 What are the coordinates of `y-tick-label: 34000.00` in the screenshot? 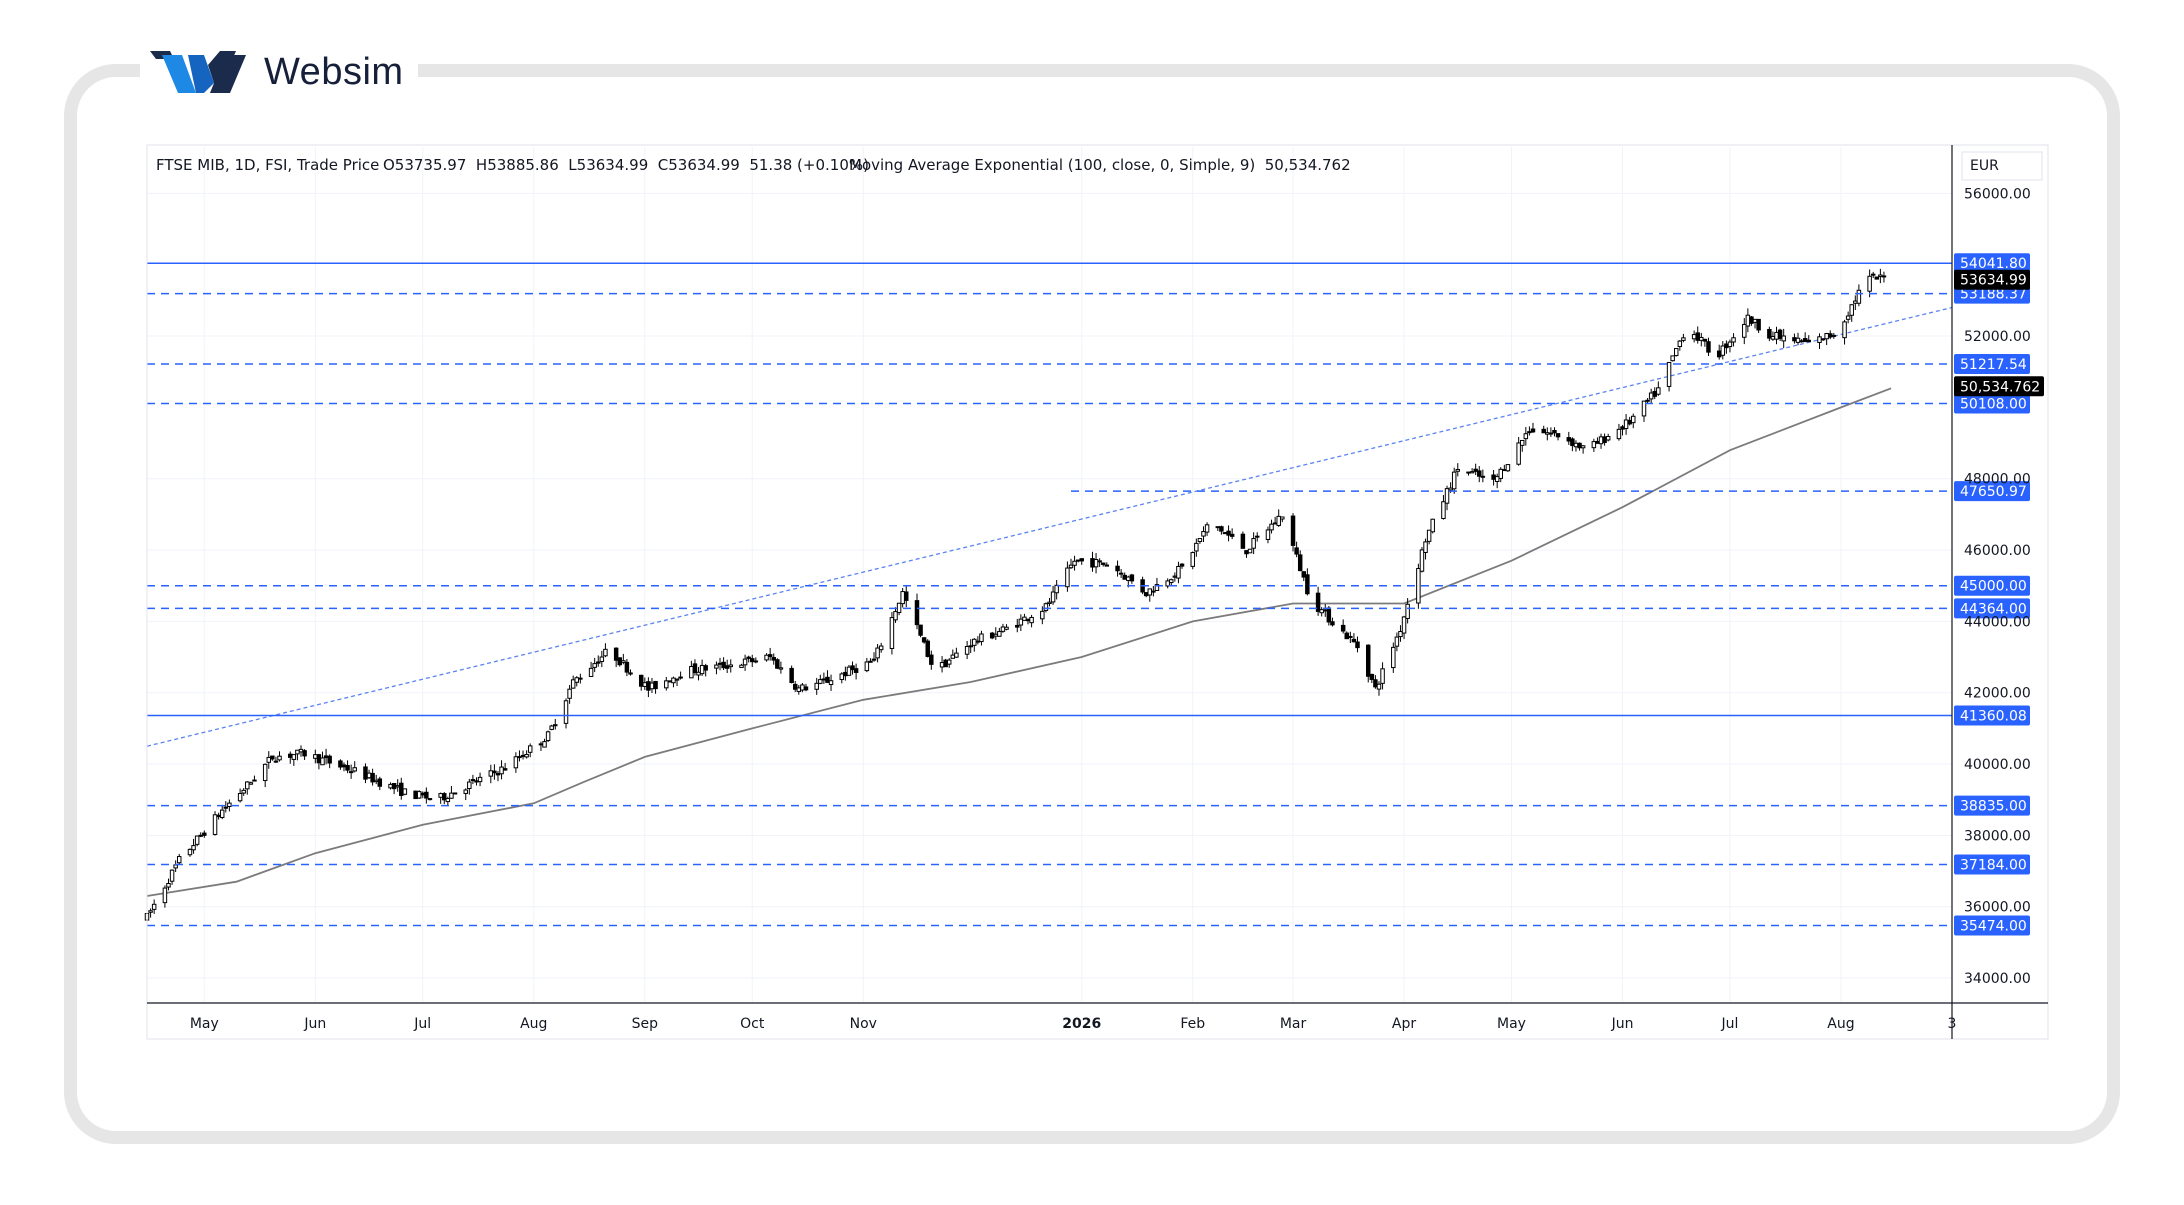 It's located at (1997, 979).